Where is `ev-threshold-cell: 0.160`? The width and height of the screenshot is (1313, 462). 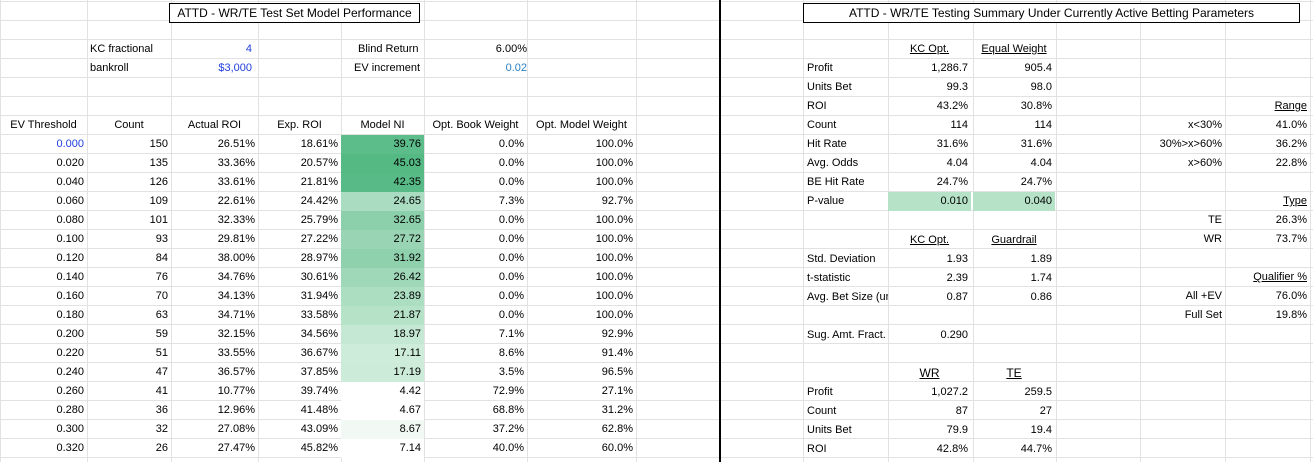
ev-threshold-cell: 0.160 is located at coordinates (70, 296).